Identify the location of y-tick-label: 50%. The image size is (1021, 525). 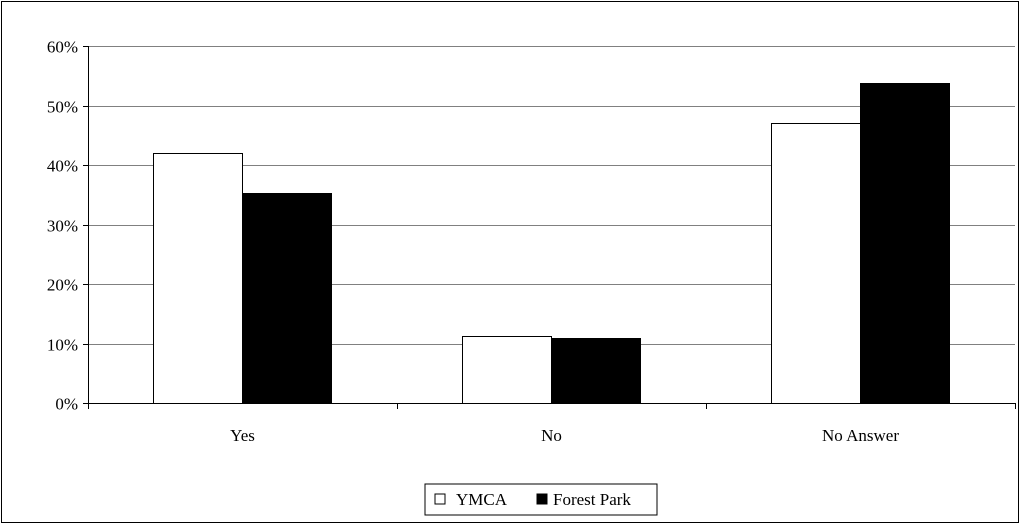
(62, 107).